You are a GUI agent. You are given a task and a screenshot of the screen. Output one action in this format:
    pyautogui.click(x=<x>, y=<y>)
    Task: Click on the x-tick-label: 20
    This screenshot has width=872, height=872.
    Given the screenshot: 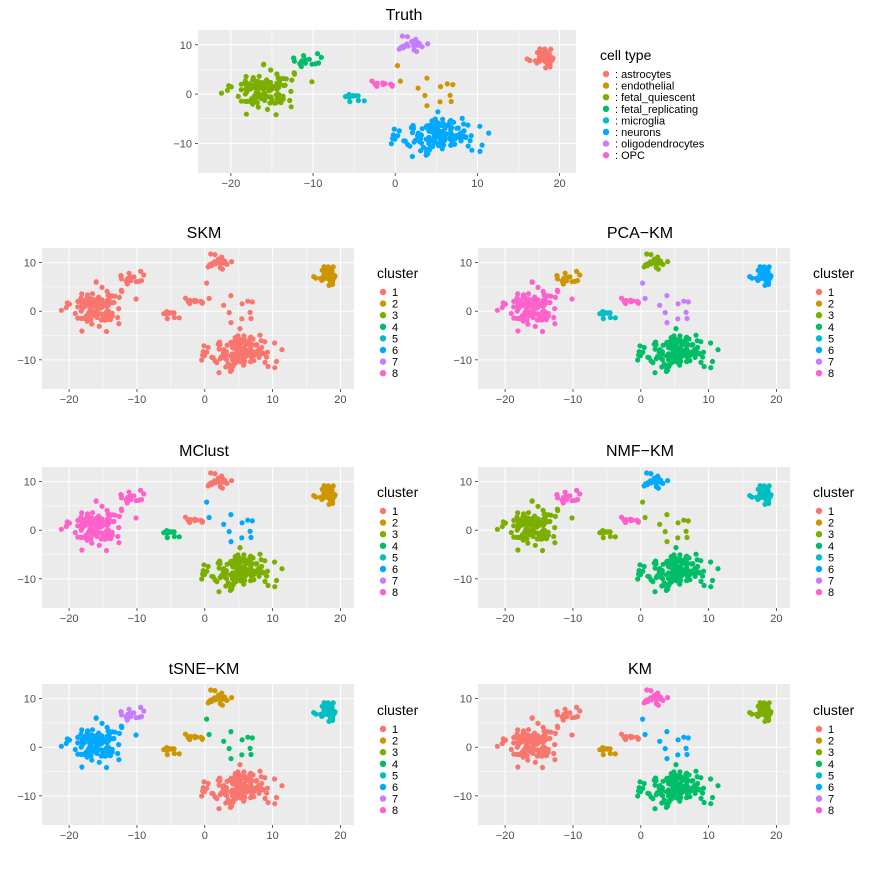 What is the action you would take?
    pyautogui.click(x=340, y=619)
    